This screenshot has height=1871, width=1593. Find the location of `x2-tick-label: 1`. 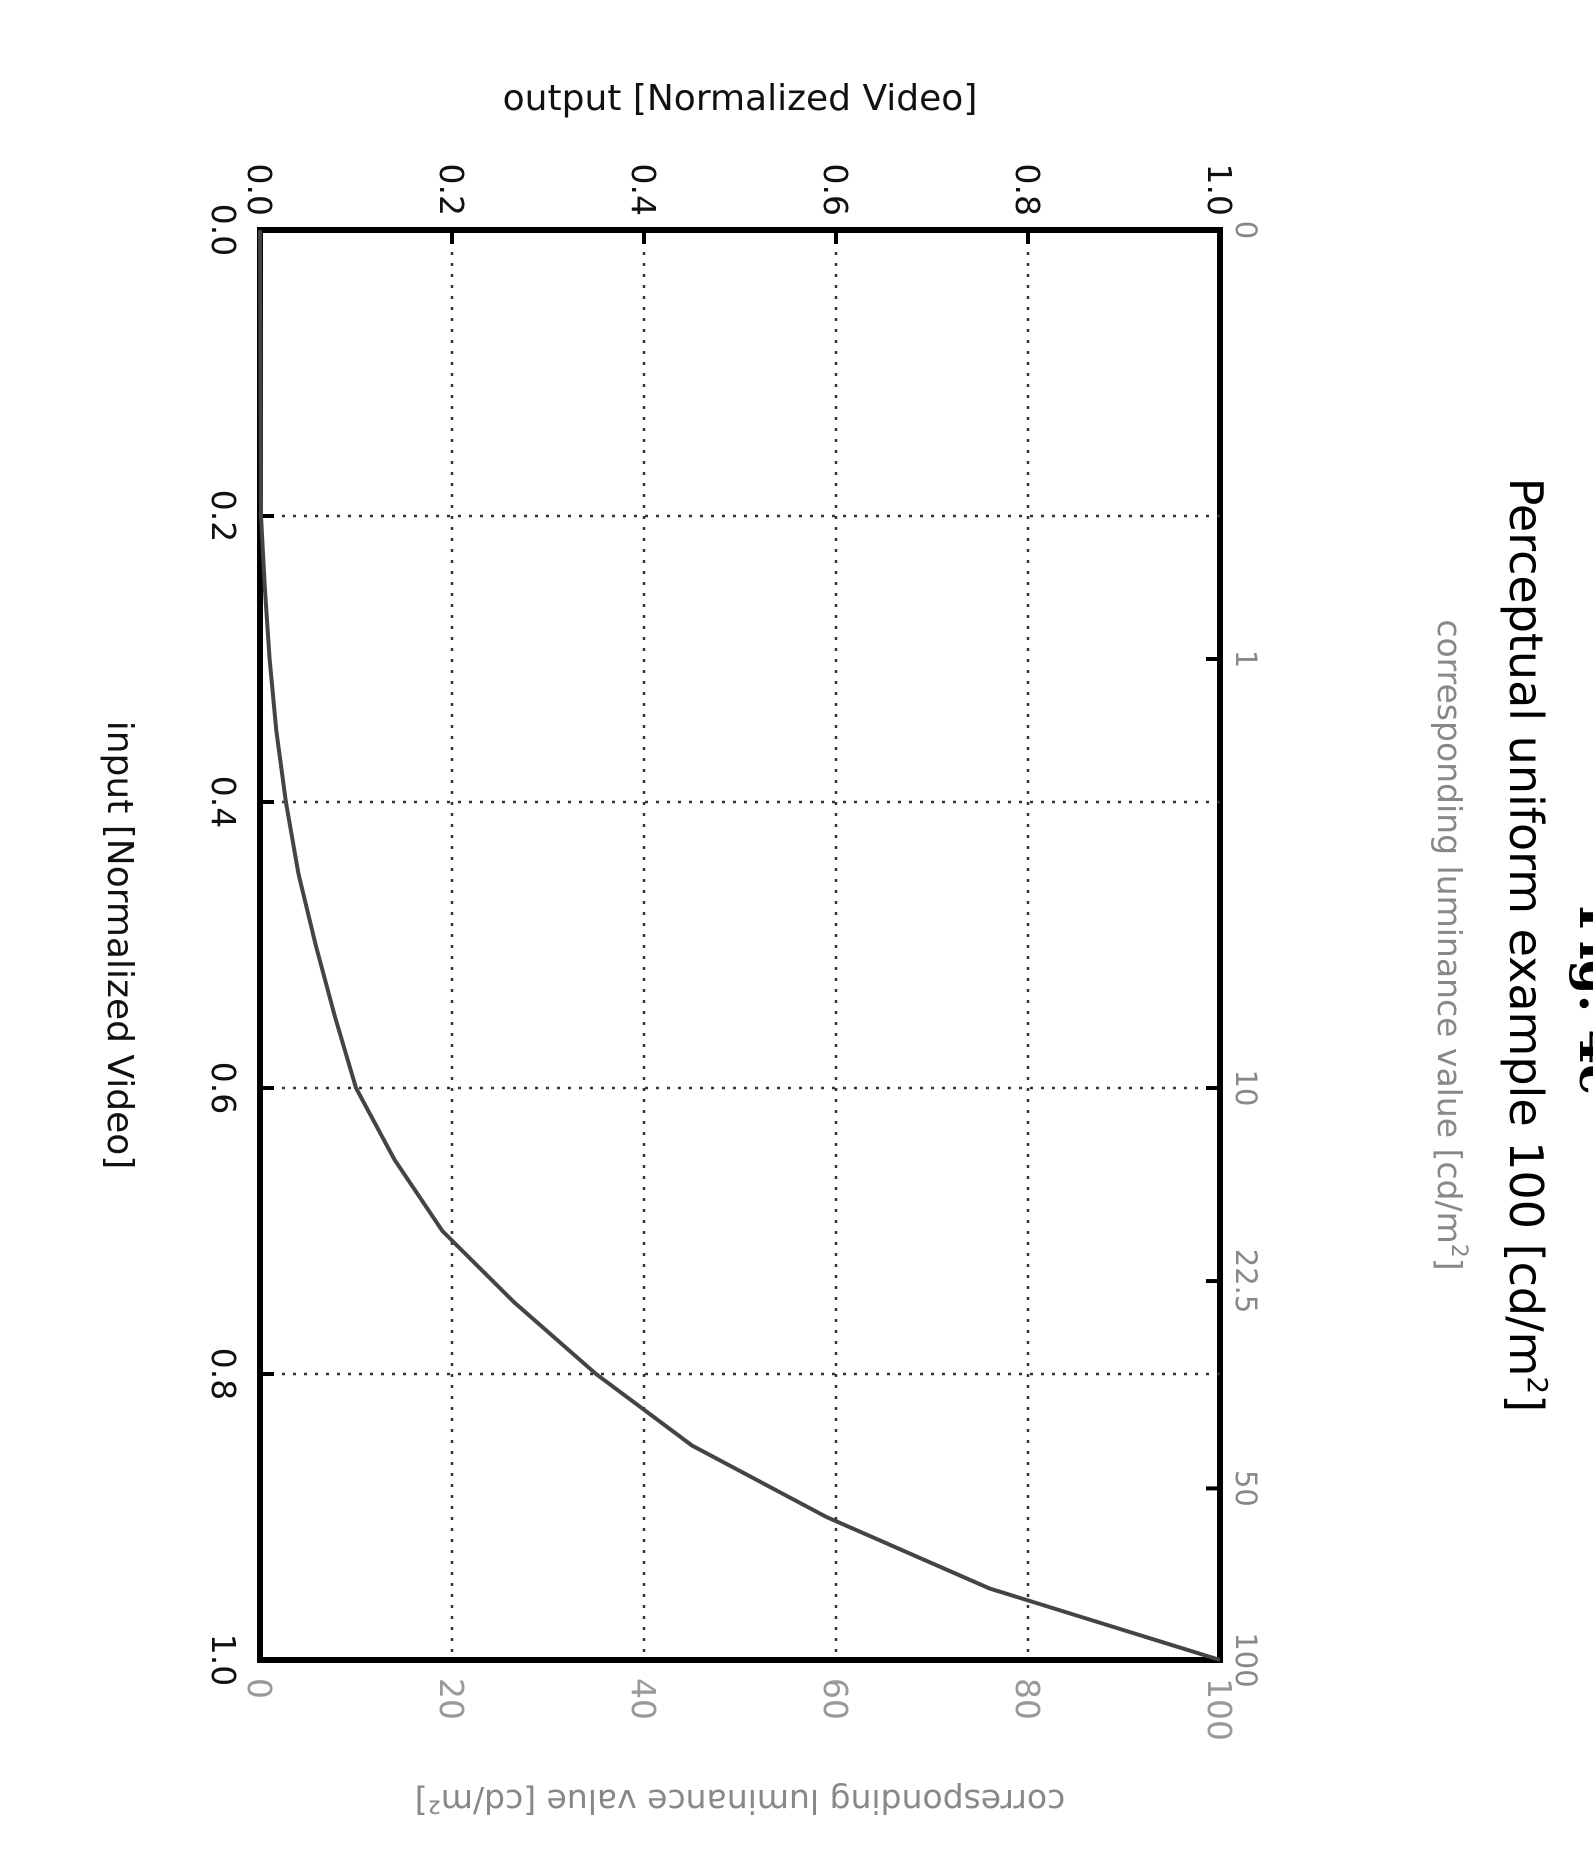

x2-tick-label: 1 is located at coordinates (1246, 659).